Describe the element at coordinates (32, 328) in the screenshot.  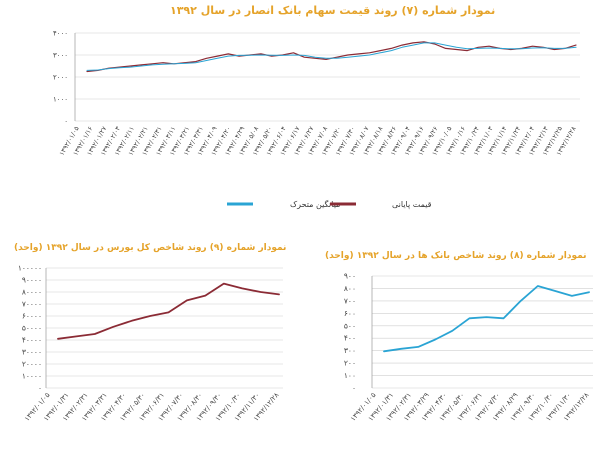
I see `y-tick-label: ۵۰۰۰۰` at that location.